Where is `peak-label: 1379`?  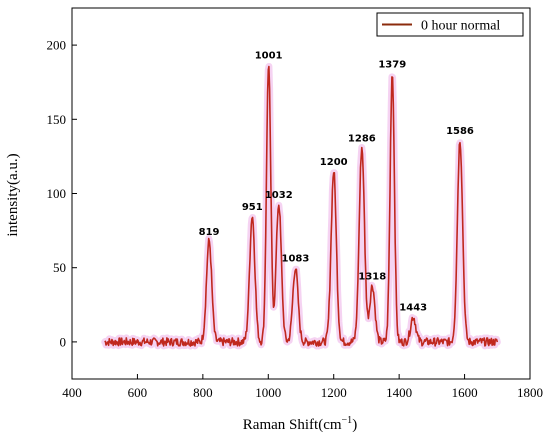 peak-label: 1379 is located at coordinates (392, 64).